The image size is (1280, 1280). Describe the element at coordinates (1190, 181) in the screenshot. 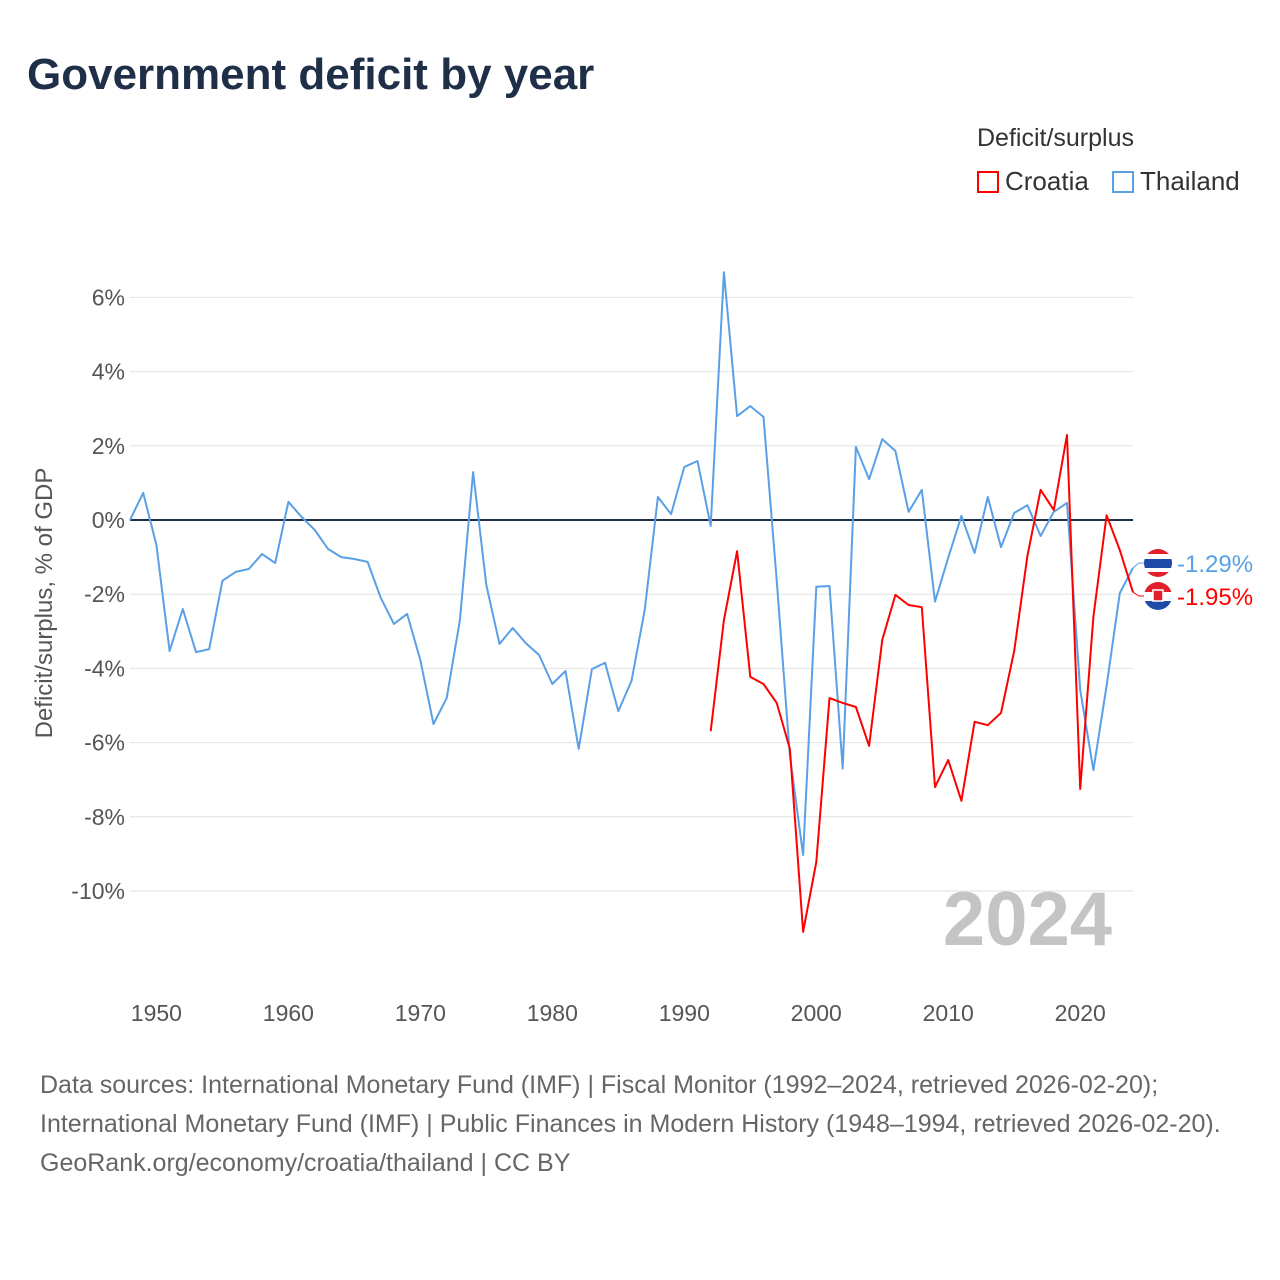

I see `legend-label-thailand: Thailand` at that location.